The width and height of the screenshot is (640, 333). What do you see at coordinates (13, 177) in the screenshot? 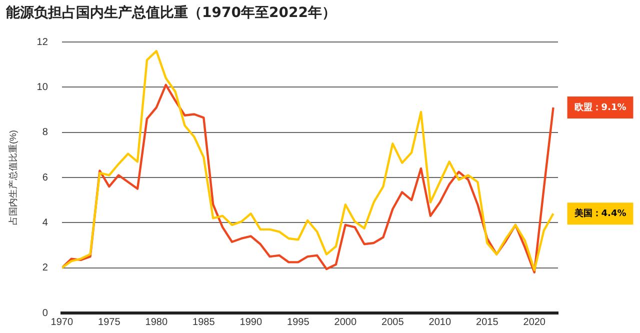
I see `y-axis-title: 占国内生产总值比重(%)` at bounding box center [13, 177].